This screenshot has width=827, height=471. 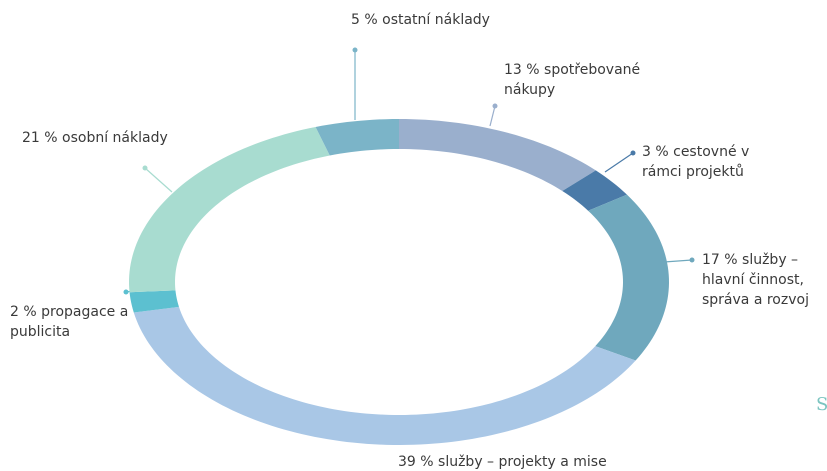 I want to click on value-label: 21 %, so click(x=40, y=138).